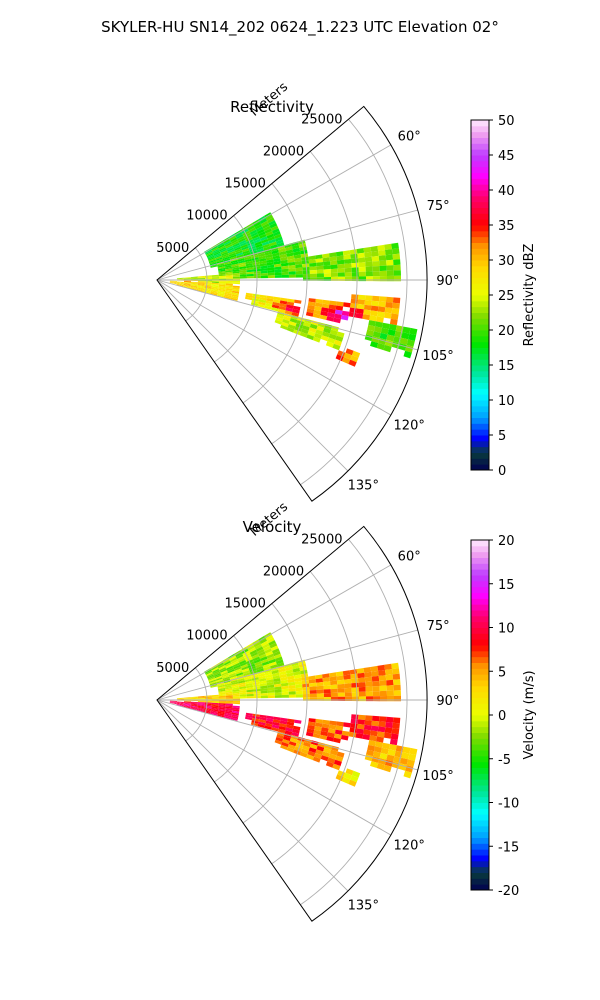  What do you see at coordinates (206, 216) in the screenshot?
I see `range-tick-label: 10000` at bounding box center [206, 216].